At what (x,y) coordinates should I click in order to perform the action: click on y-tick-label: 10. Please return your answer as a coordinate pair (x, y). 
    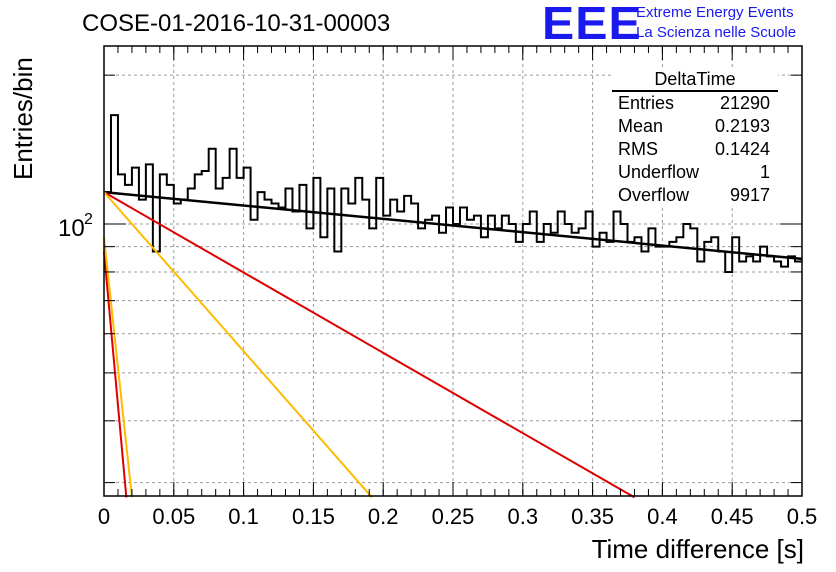
    Looking at the image, I should click on (71, 228).